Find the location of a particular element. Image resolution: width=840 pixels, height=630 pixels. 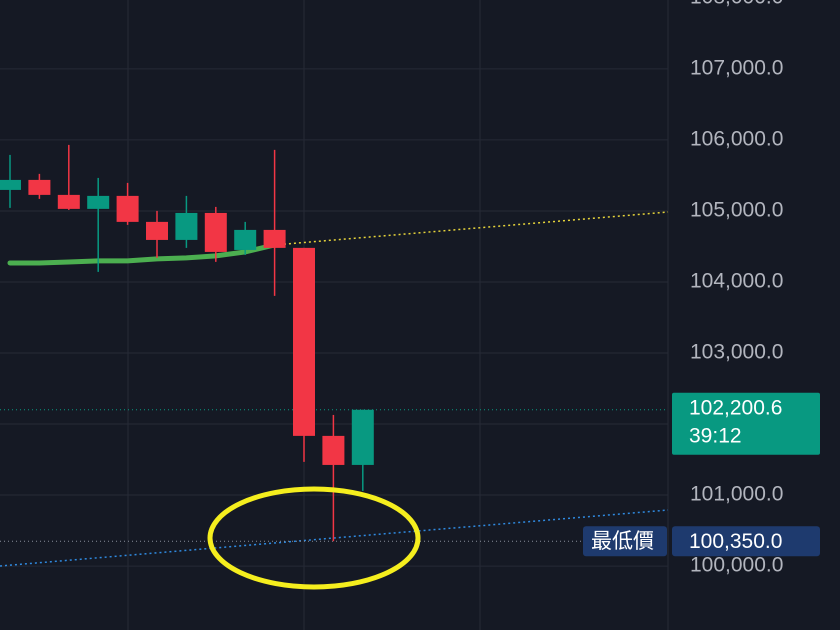

low-title: 最低價 is located at coordinates (622, 541).